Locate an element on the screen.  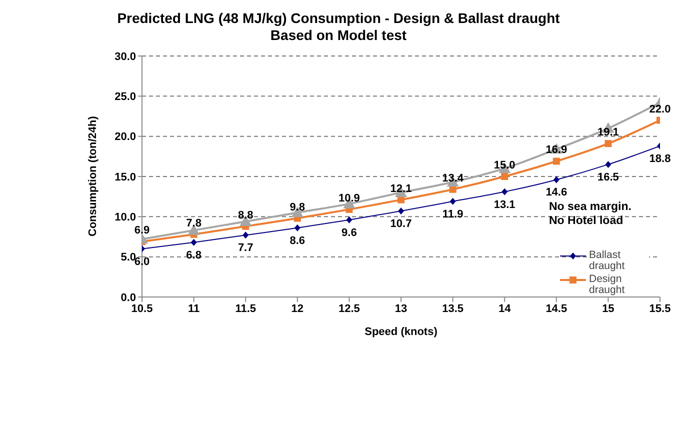
chart-subtitle: Based on Model test is located at coordinates (338, 35).